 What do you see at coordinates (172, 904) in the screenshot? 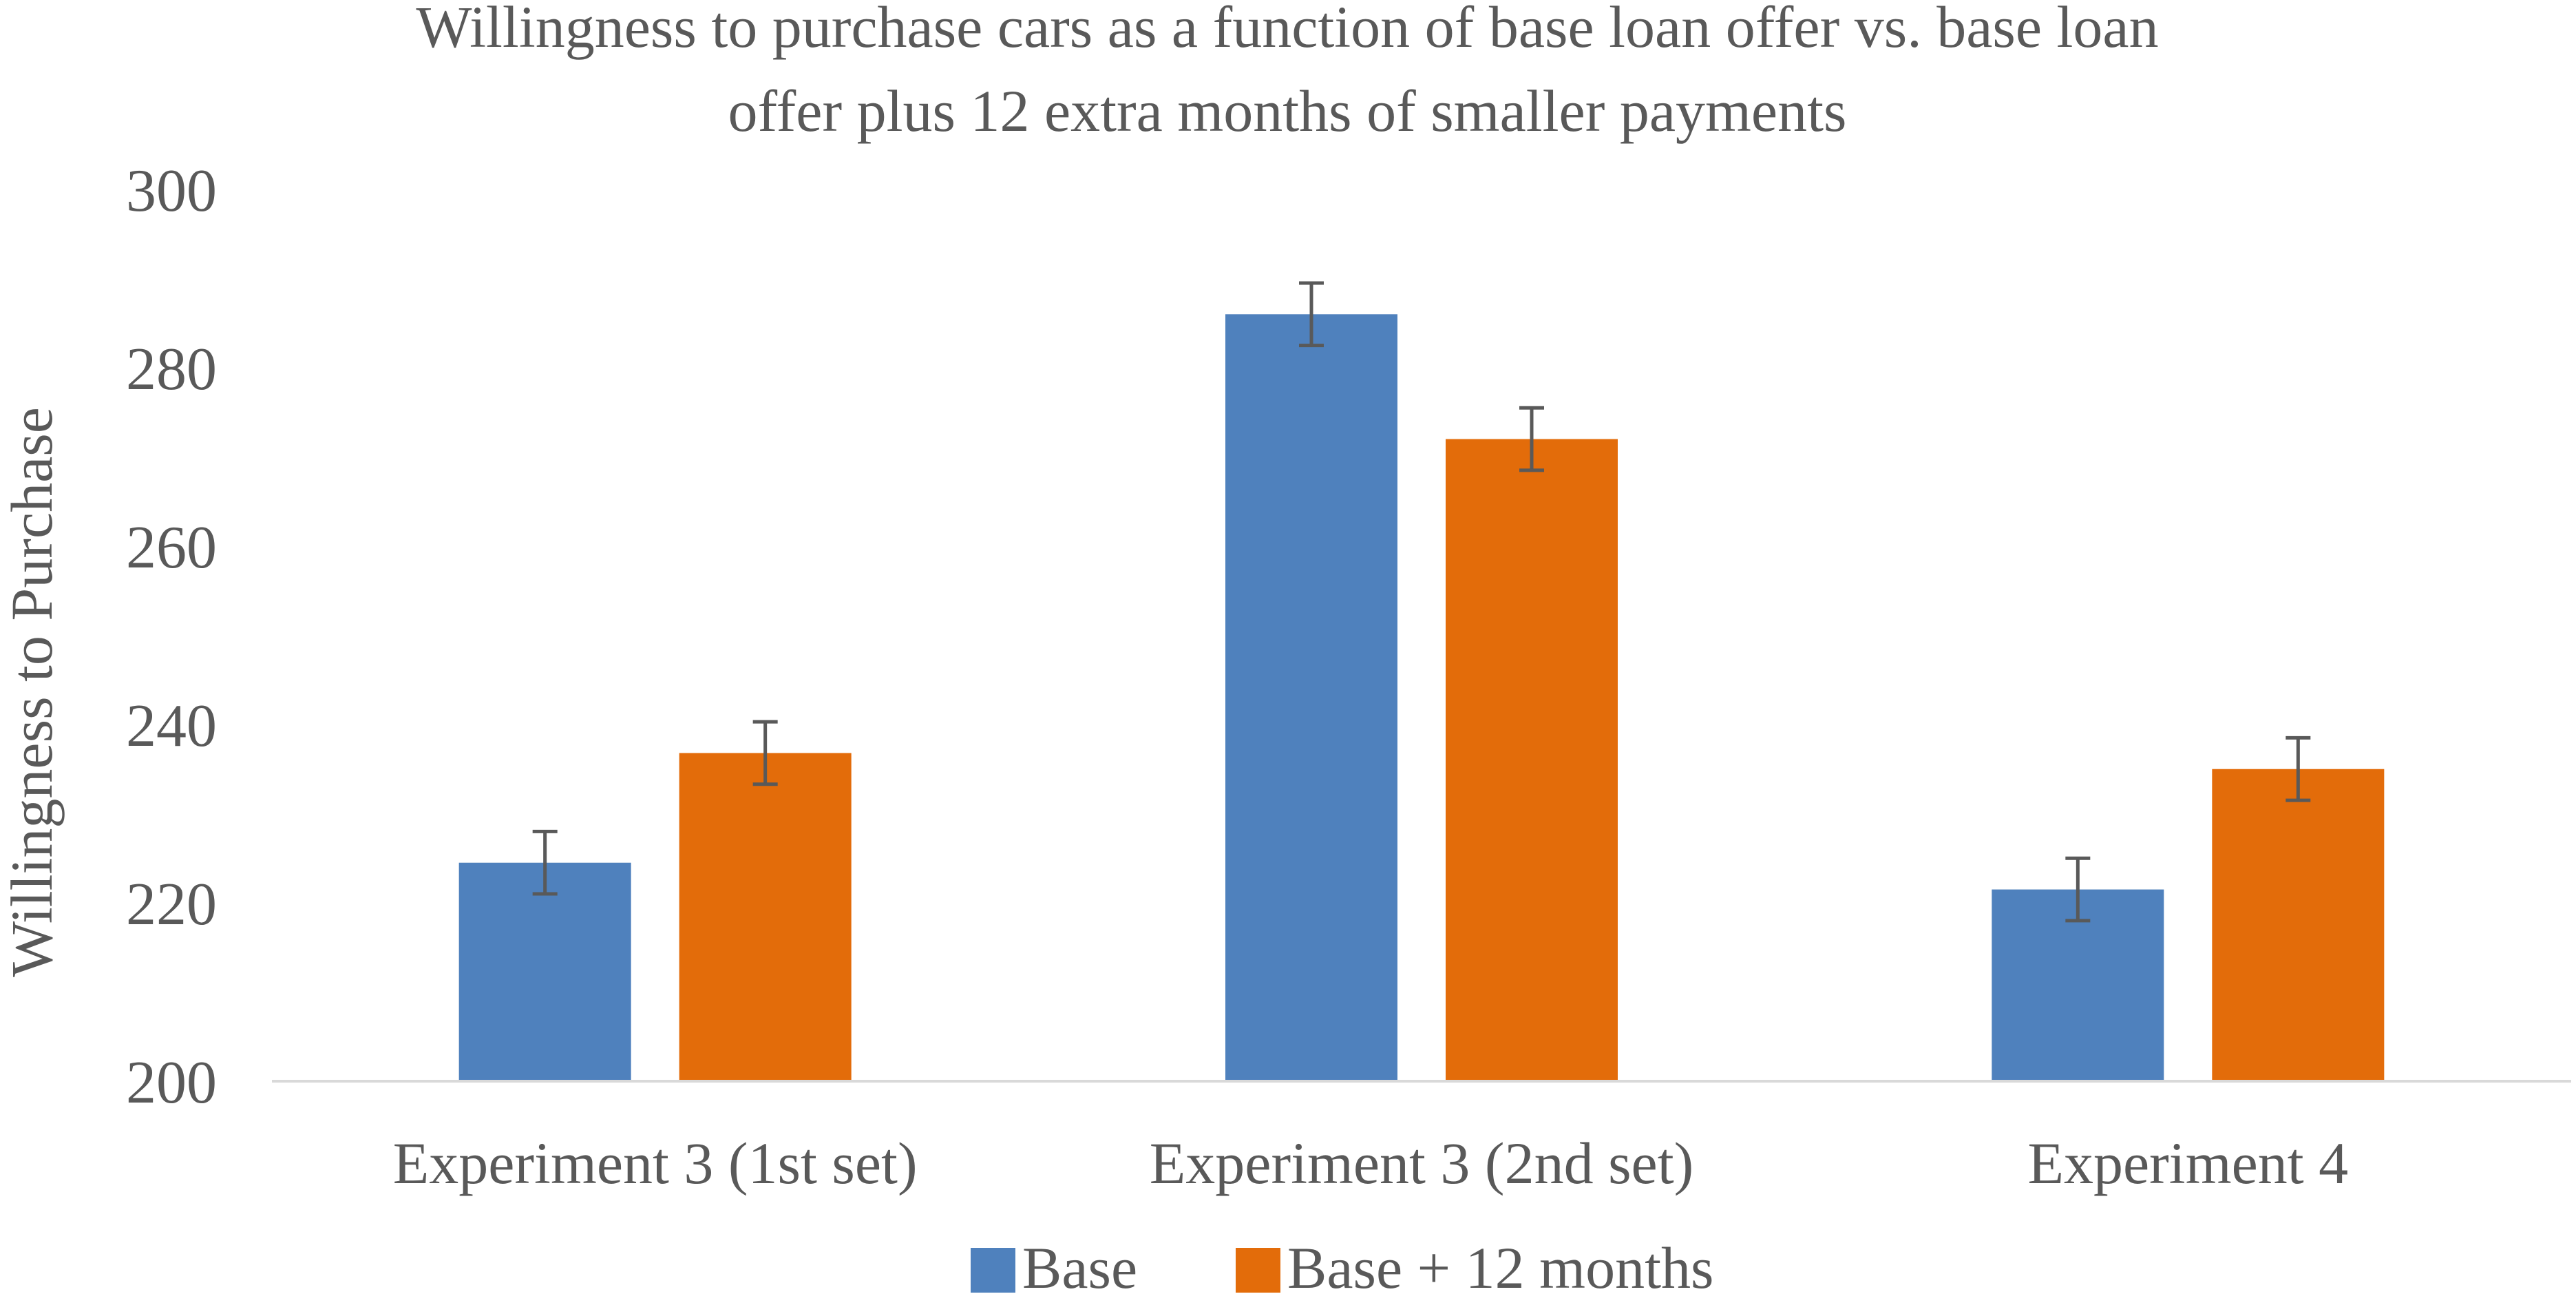
I see `y-tick-label: 220` at bounding box center [172, 904].